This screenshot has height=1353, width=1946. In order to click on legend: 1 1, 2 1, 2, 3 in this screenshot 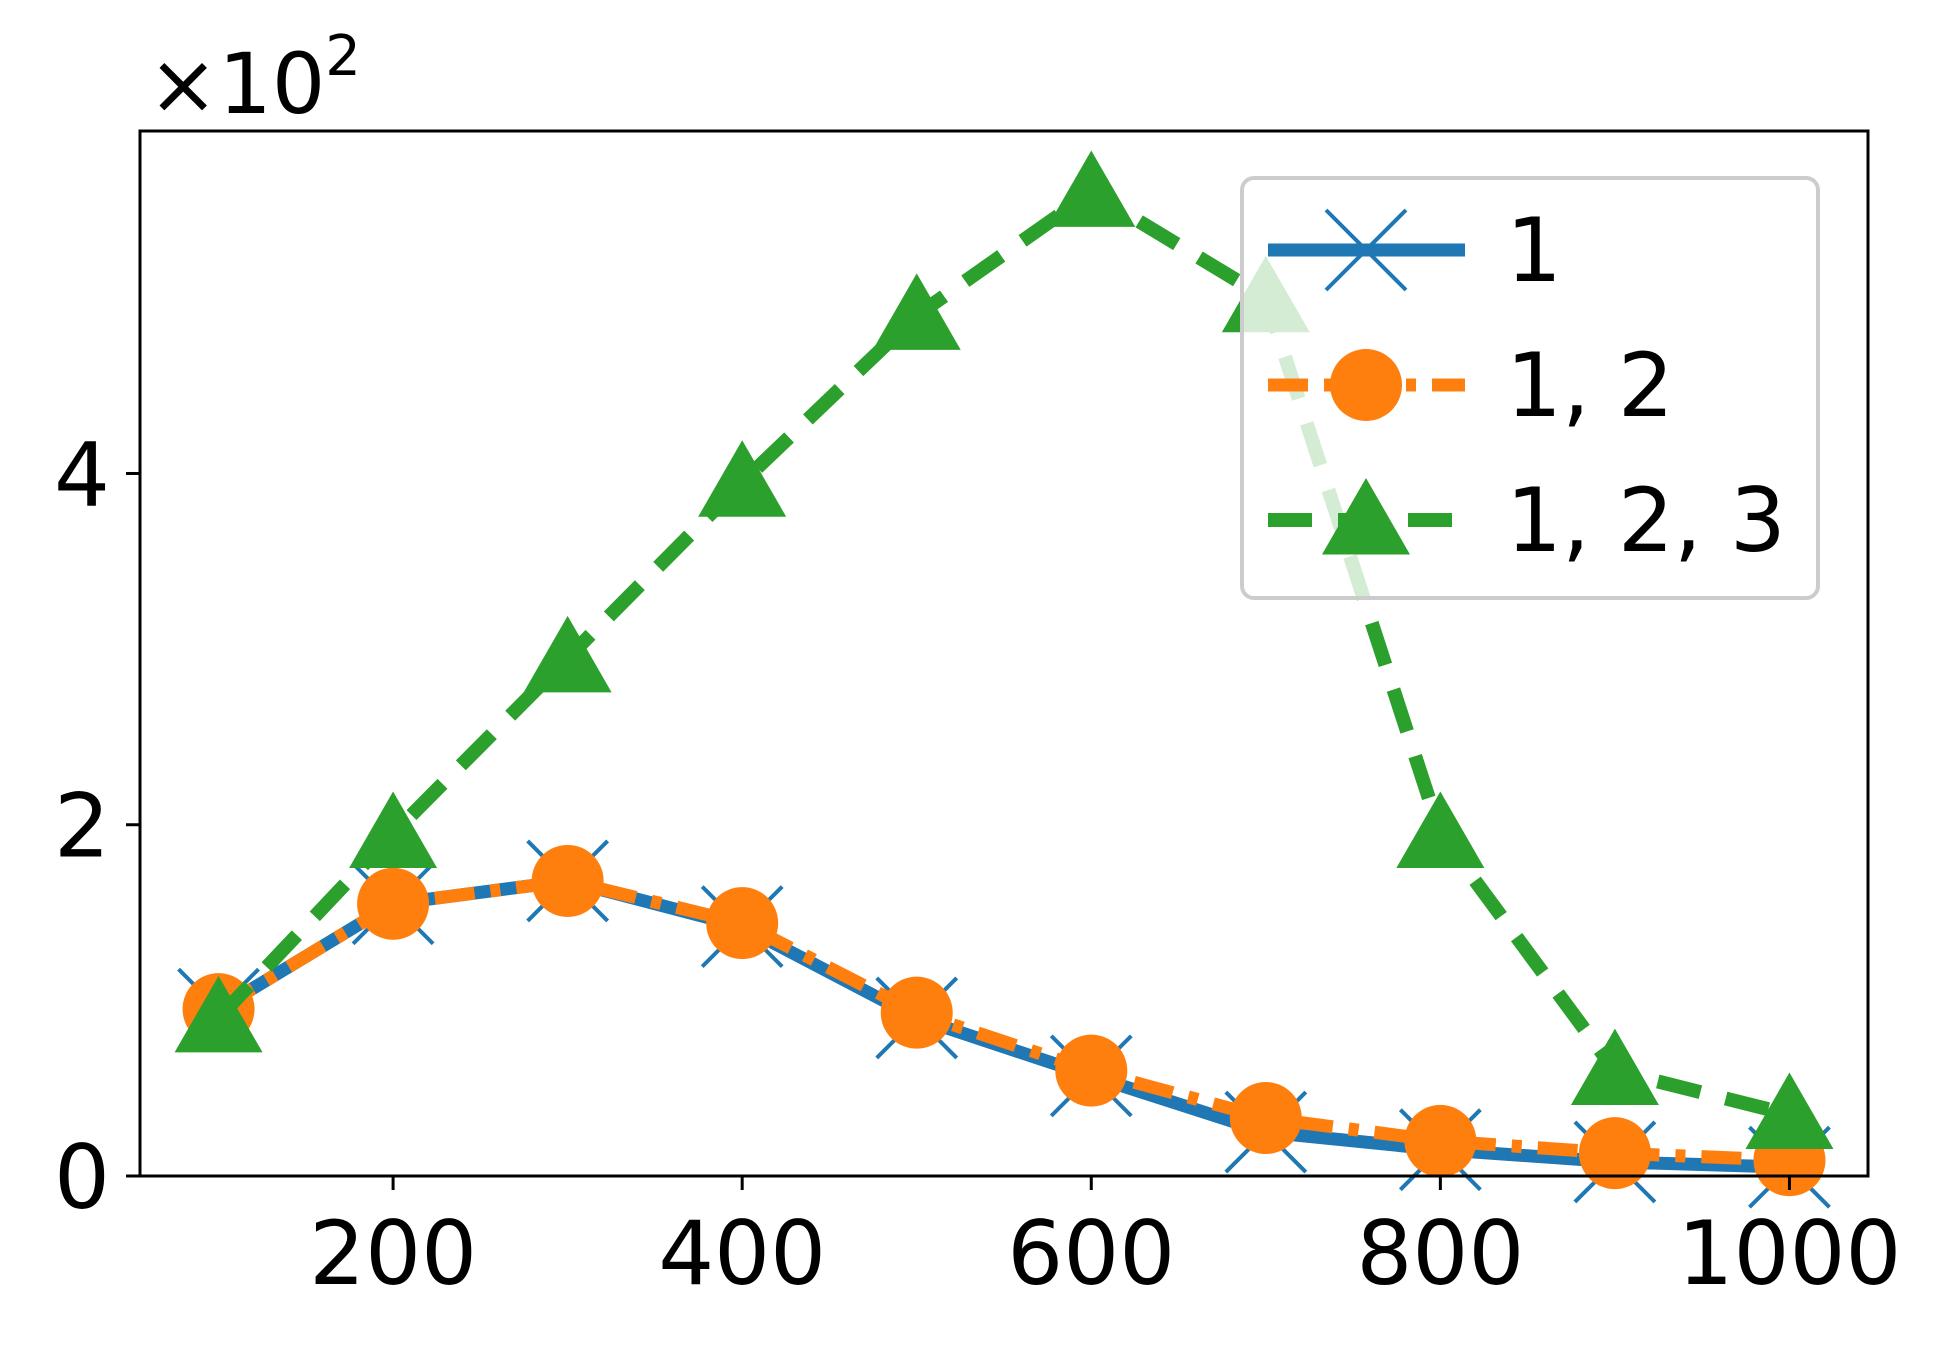, I will do `click(1530, 388)`.